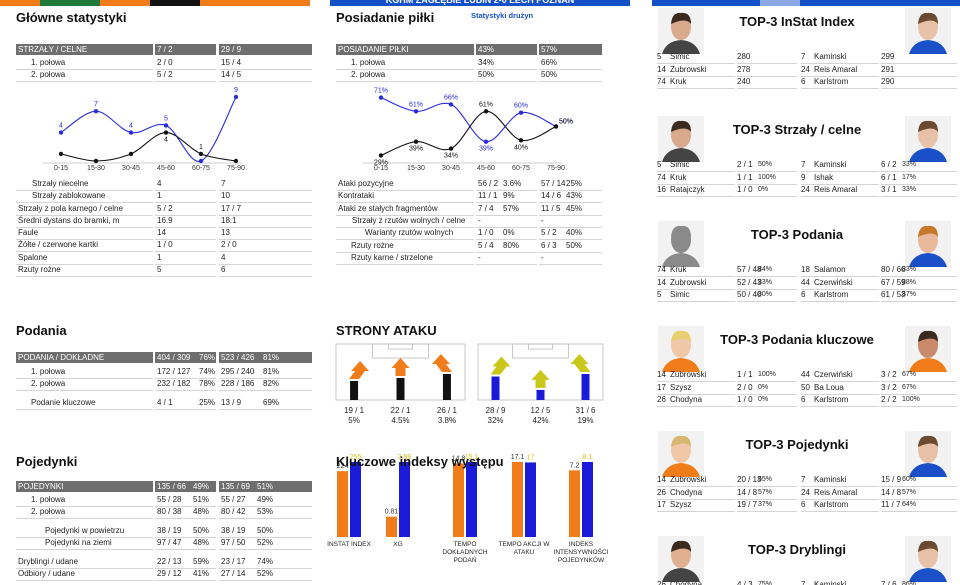 The width and height of the screenshot is (960, 585). Describe the element at coordinates (909, 269) in the screenshot. I see `player-cell: 83%` at that location.